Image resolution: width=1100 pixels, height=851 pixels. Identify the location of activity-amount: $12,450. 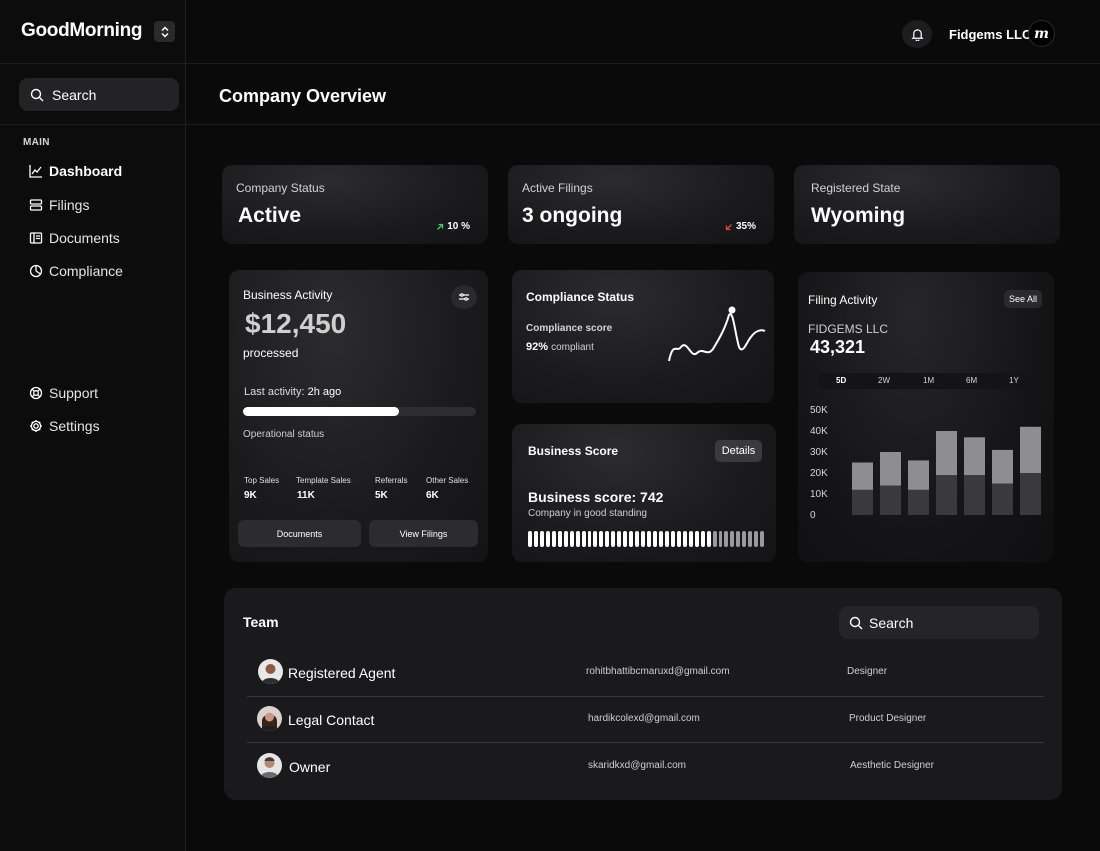
(296, 323).